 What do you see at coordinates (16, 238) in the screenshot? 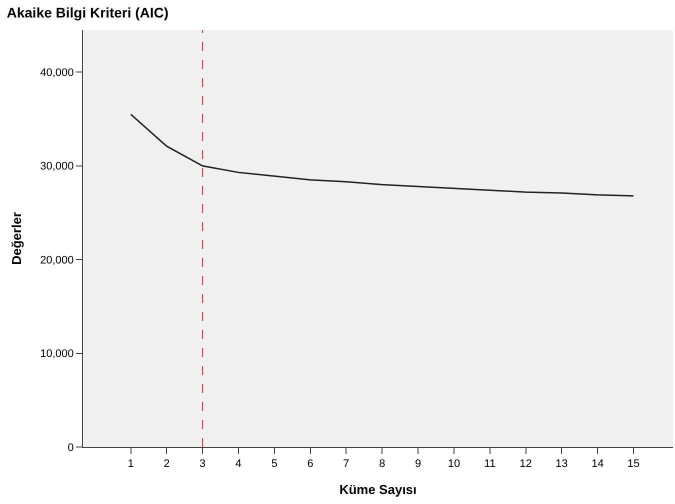
I see `y-axis-title: Değerler` at bounding box center [16, 238].